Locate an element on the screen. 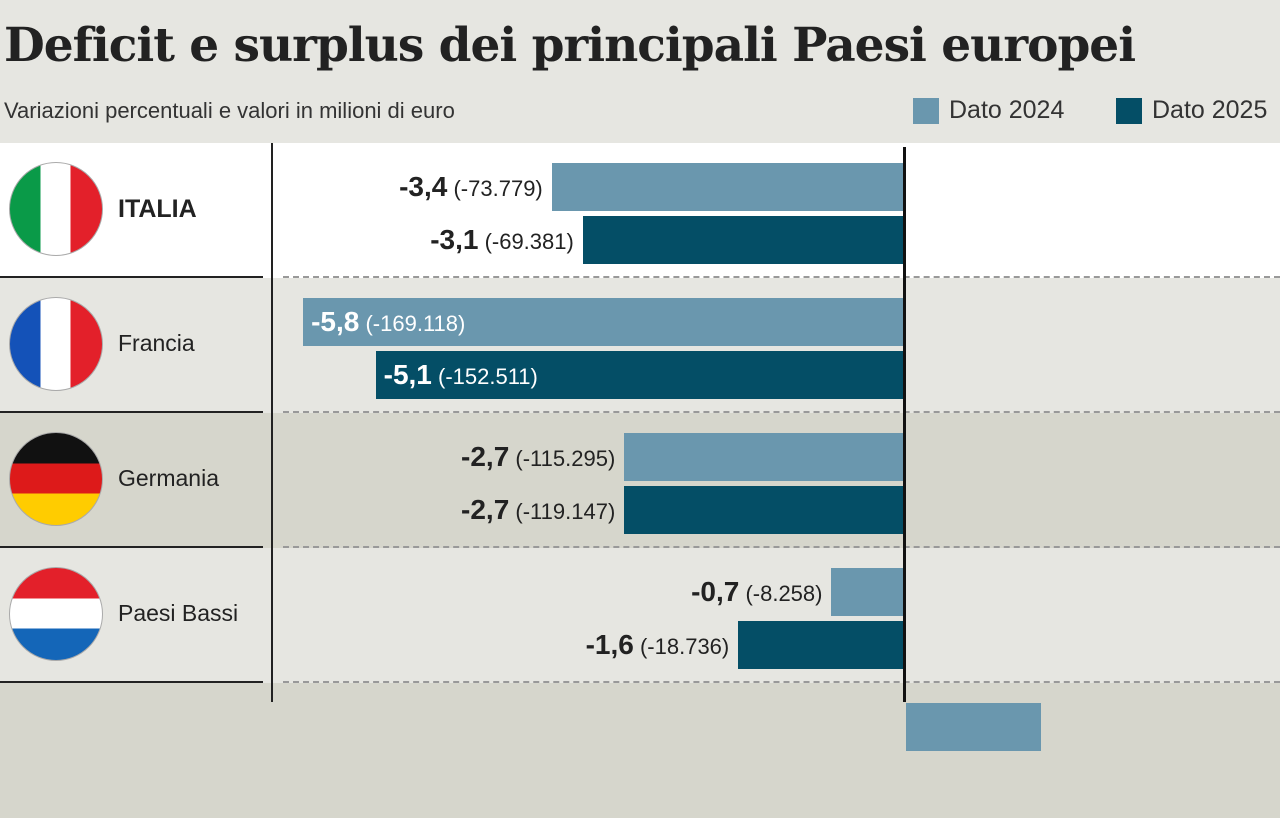 The width and height of the screenshot is (1280, 818). country-name: ITALIA is located at coordinates (157, 209).